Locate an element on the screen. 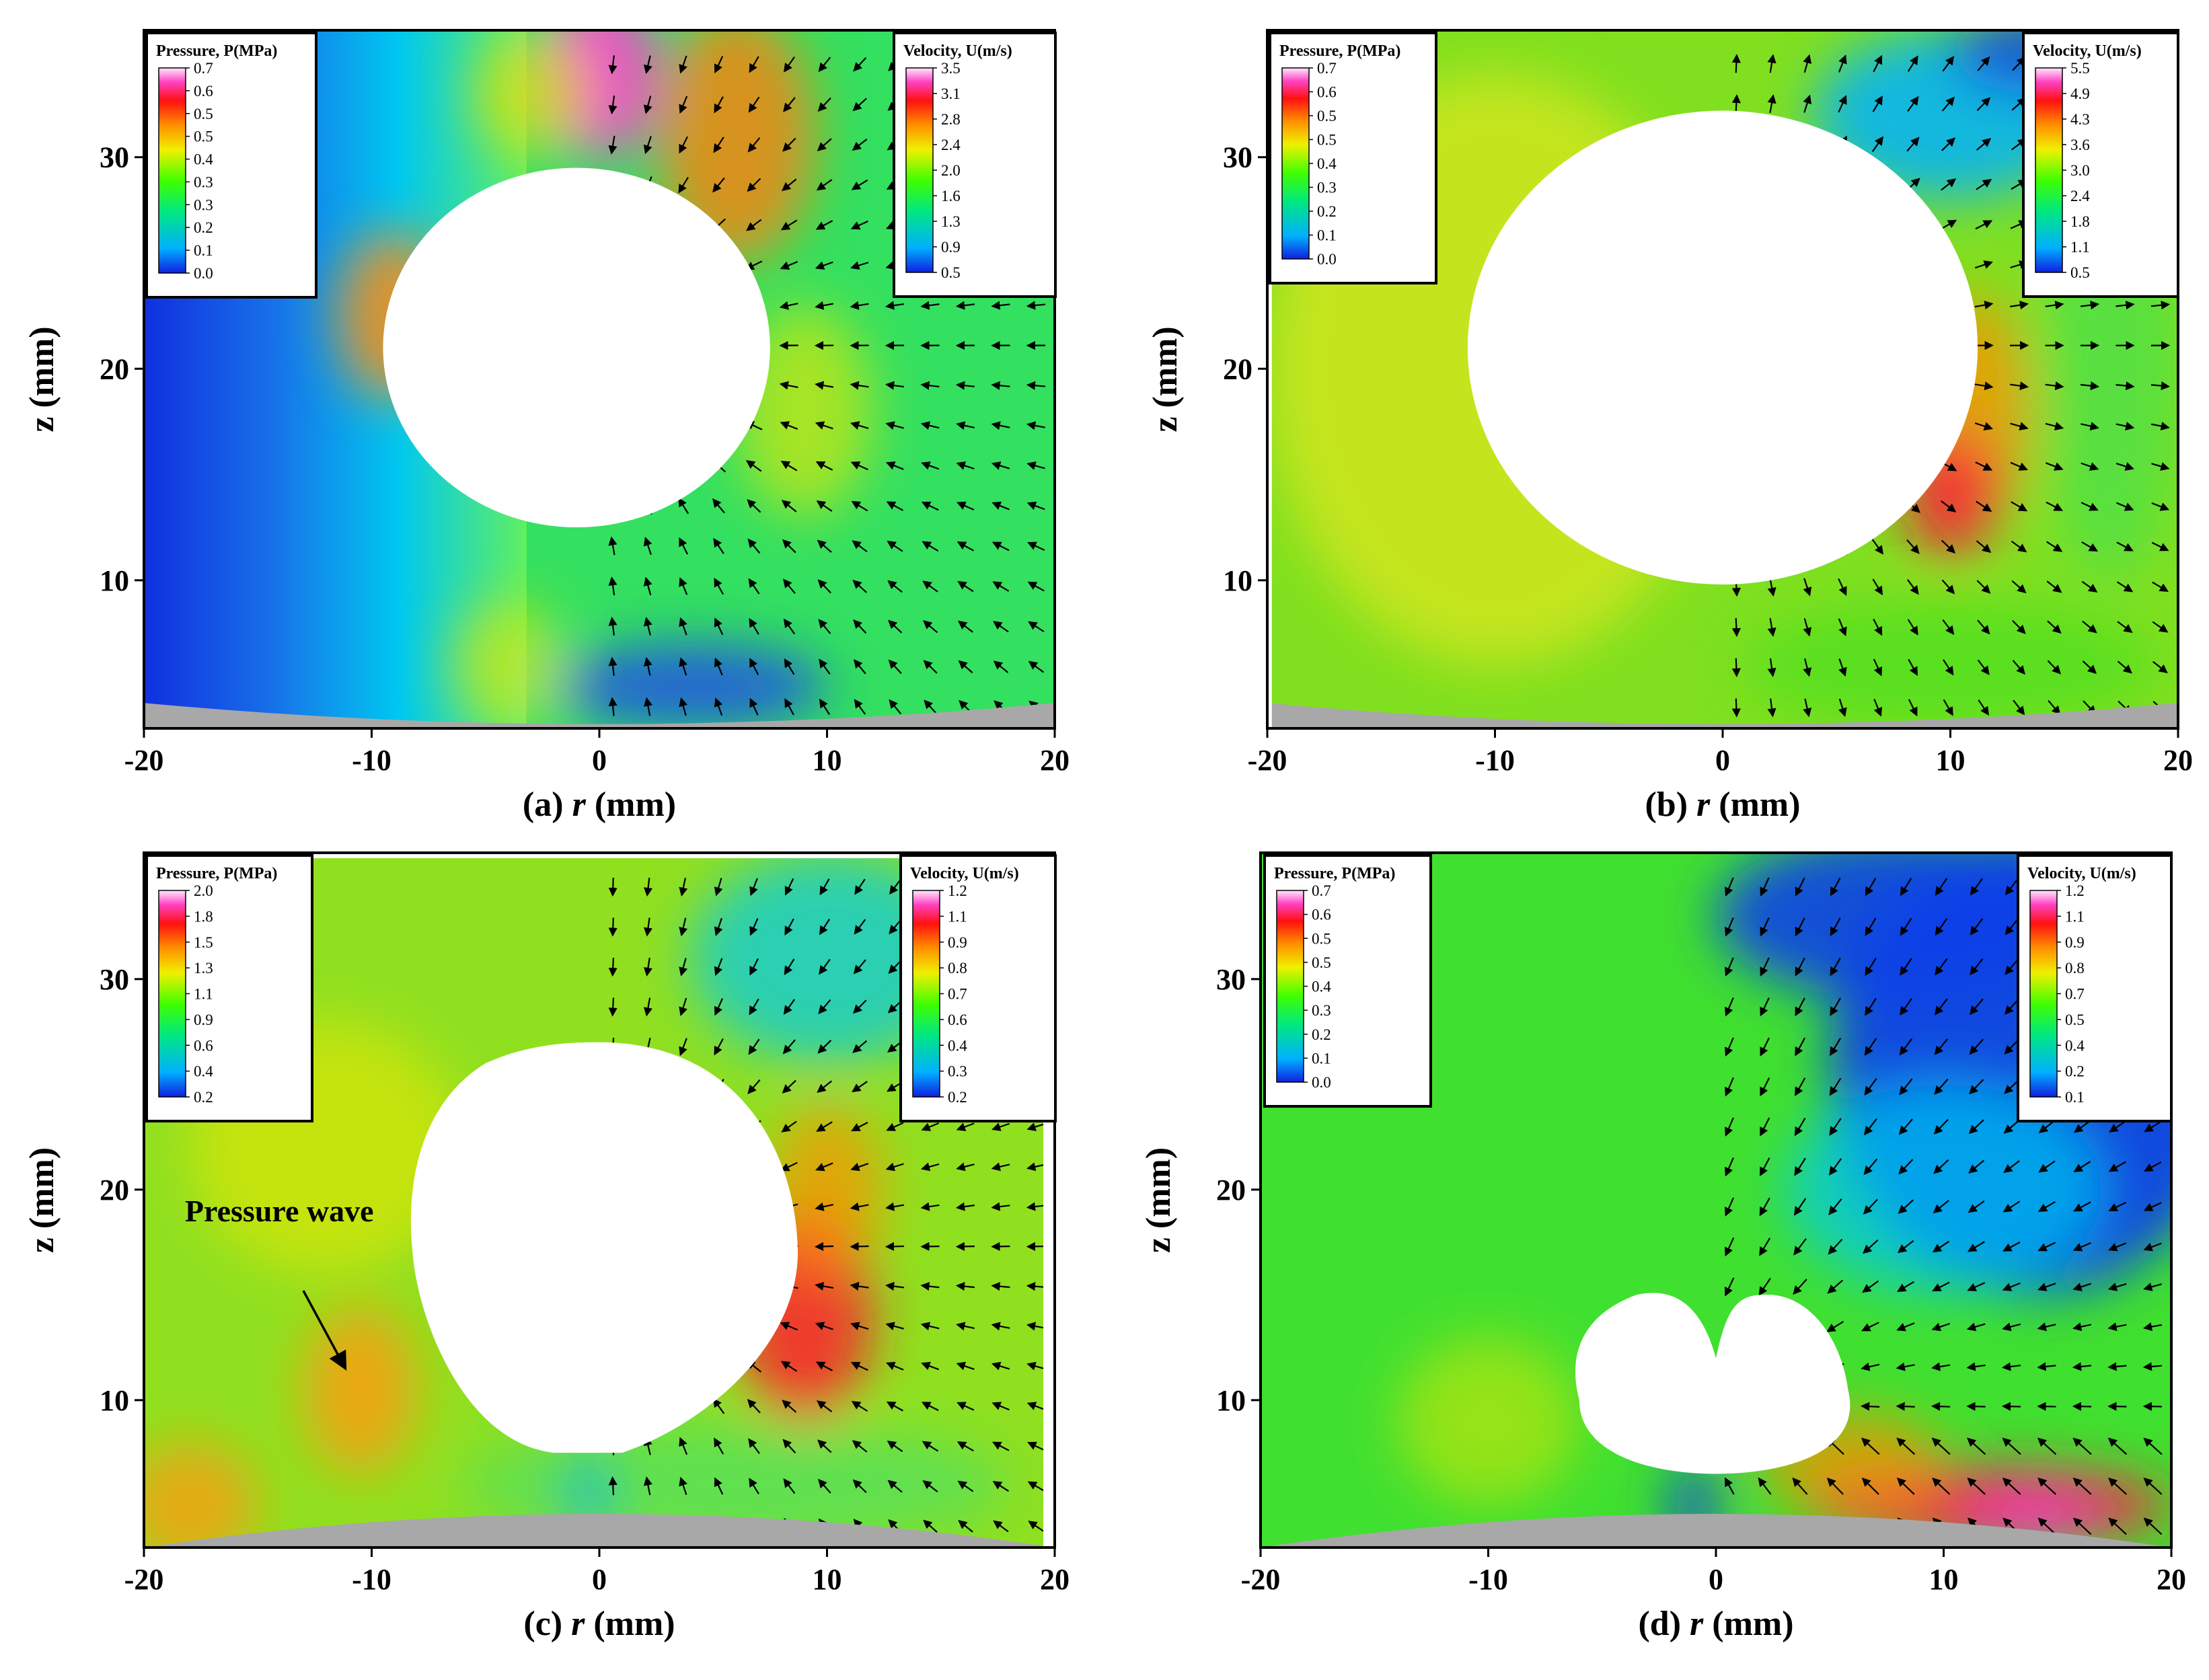  pressure-colorbar-title: Pressure, P(MPa) is located at coordinates (1334, 873).